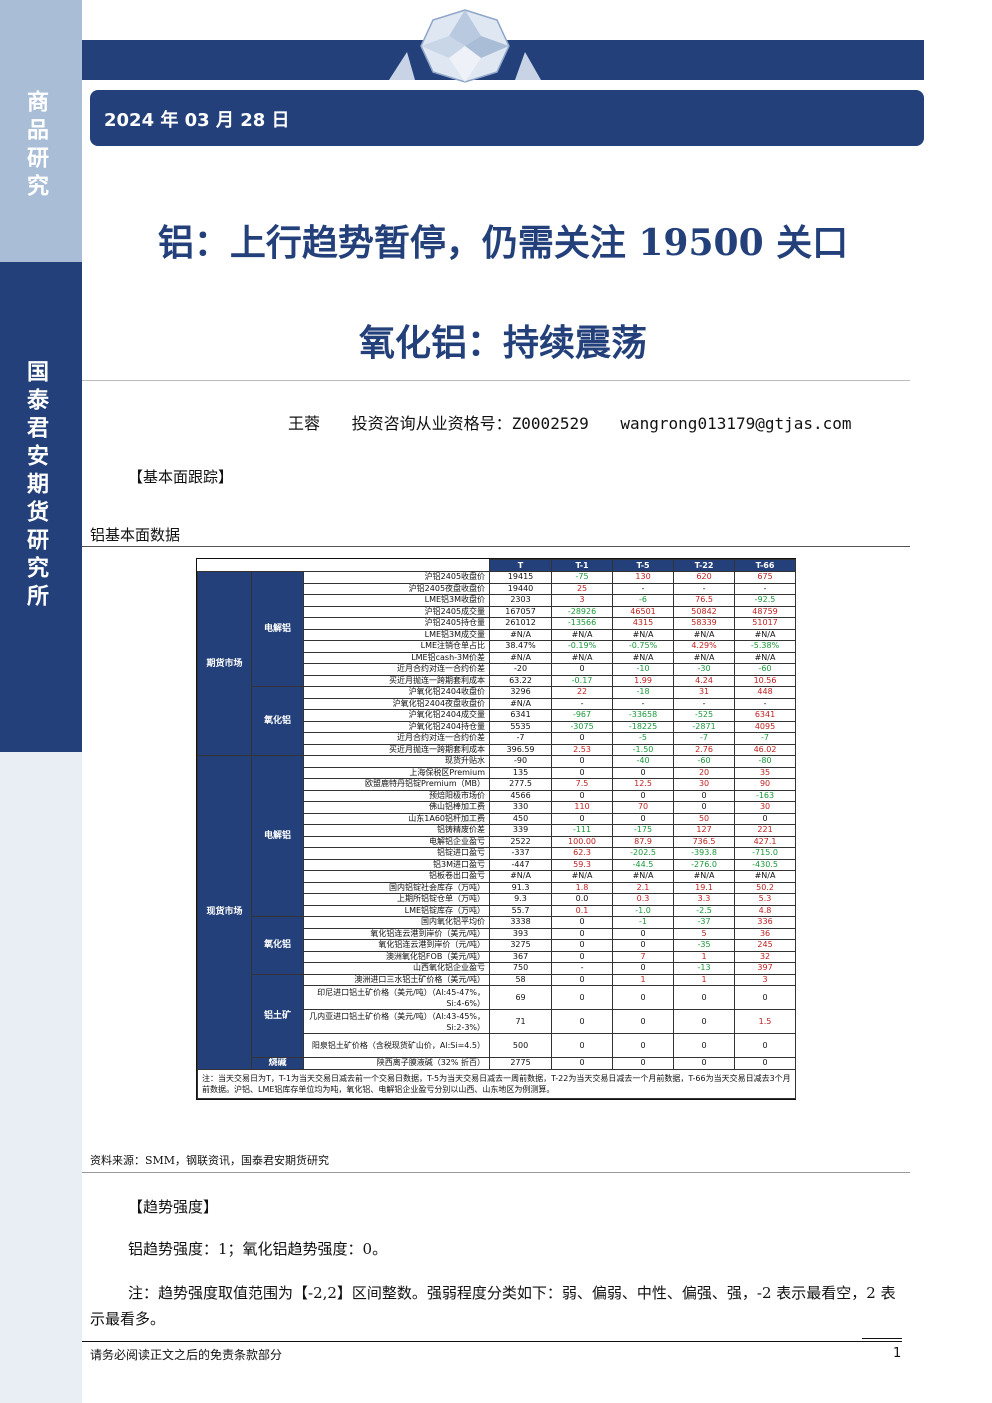 Image resolution: width=992 pixels, height=1403 pixels. What do you see at coordinates (704, 692) in the screenshot?
I see `value-cell: 31` at bounding box center [704, 692].